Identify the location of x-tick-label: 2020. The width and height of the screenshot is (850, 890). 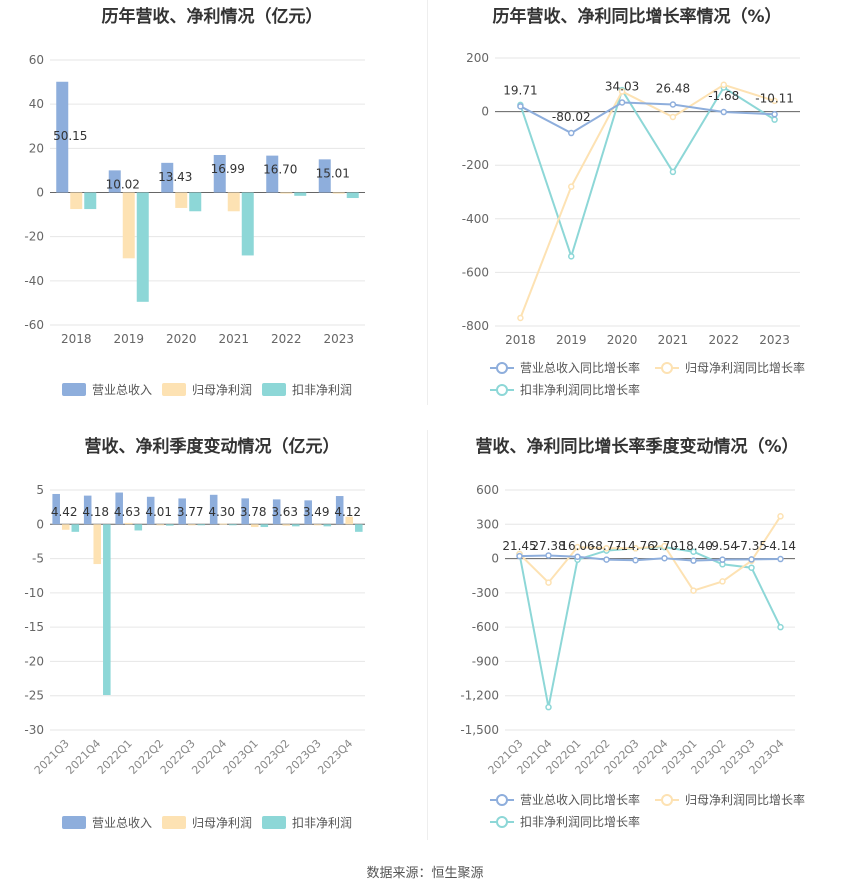
(622, 340).